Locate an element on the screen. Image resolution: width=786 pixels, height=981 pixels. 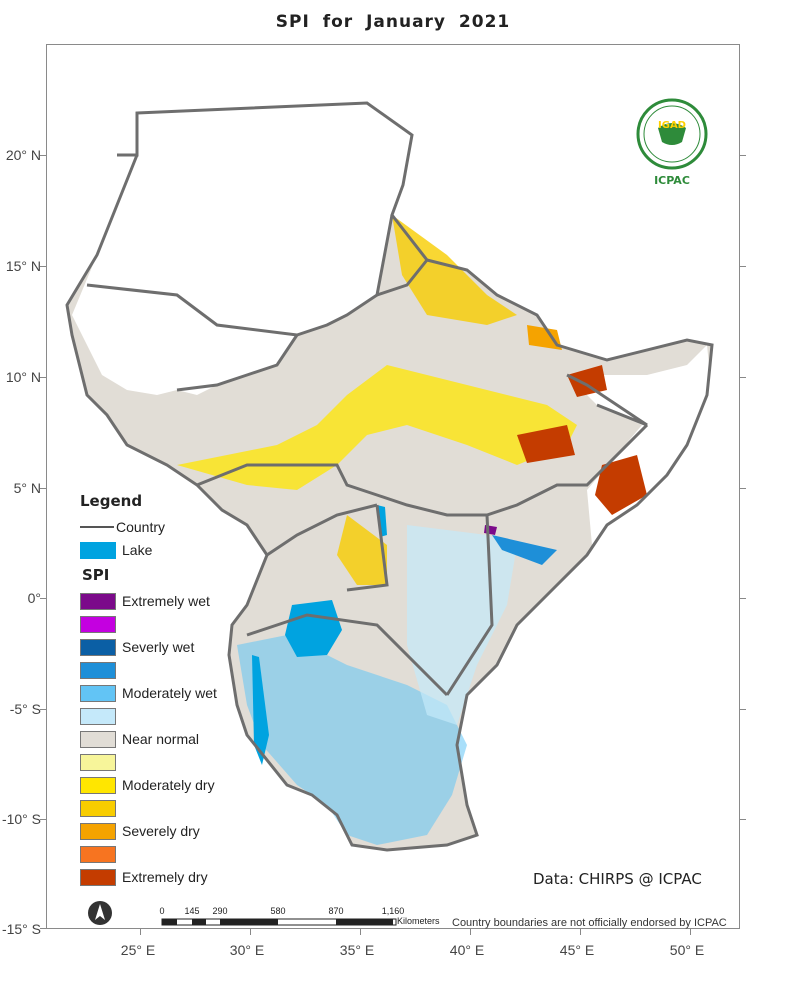
legend-country: Country is located at coordinates (122, 527).